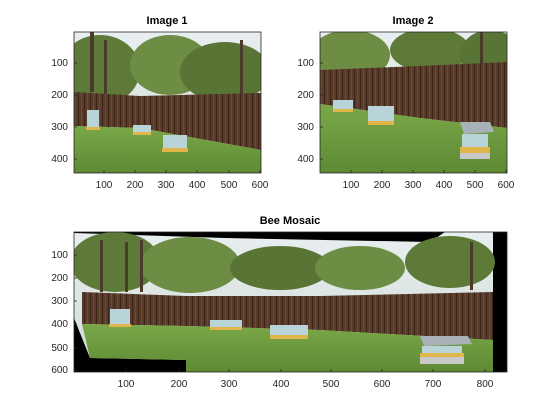 Image resolution: width=560 pixels, height=420 pixels. Describe the element at coordinates (413, 21) in the screenshot. I see `panel-title: Image 2` at that location.